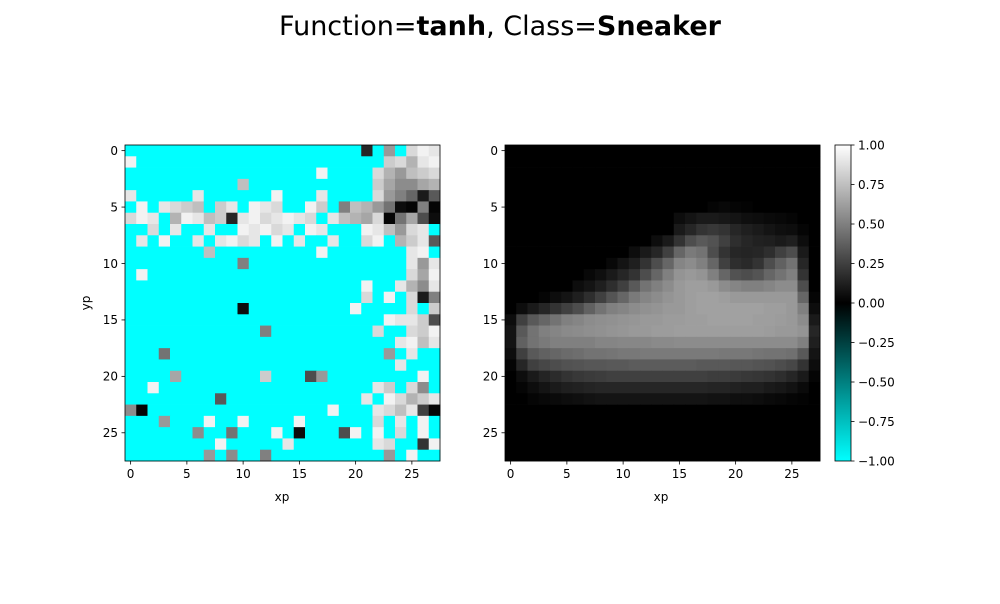  What do you see at coordinates (490, 377) in the screenshot?
I see `right-heatmap-y-tick-label: 20` at bounding box center [490, 377].